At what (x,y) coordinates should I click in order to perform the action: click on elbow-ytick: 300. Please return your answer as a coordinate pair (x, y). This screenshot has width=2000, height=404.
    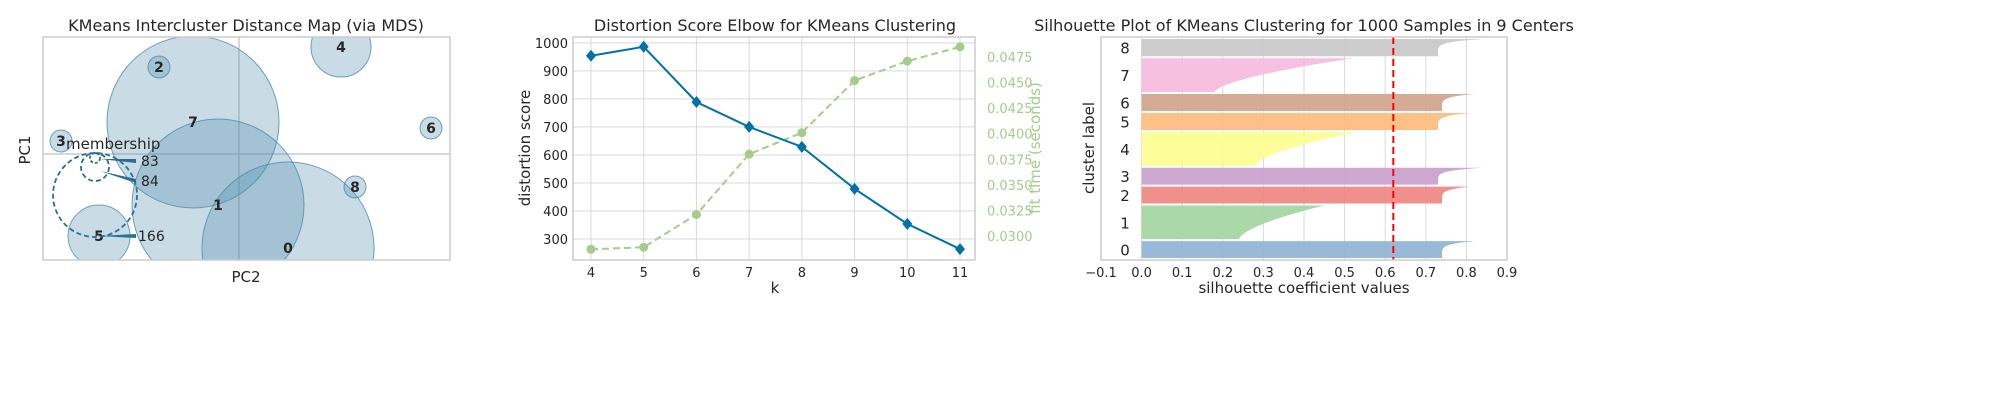
    Looking at the image, I should click on (555, 240).